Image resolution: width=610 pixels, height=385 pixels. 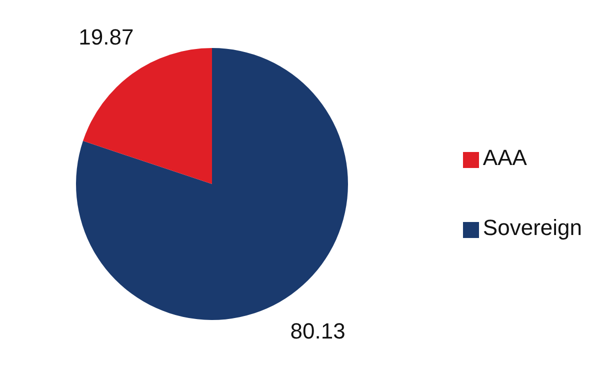 What do you see at coordinates (504, 157) in the screenshot?
I see `legend-label: AAA` at bounding box center [504, 157].